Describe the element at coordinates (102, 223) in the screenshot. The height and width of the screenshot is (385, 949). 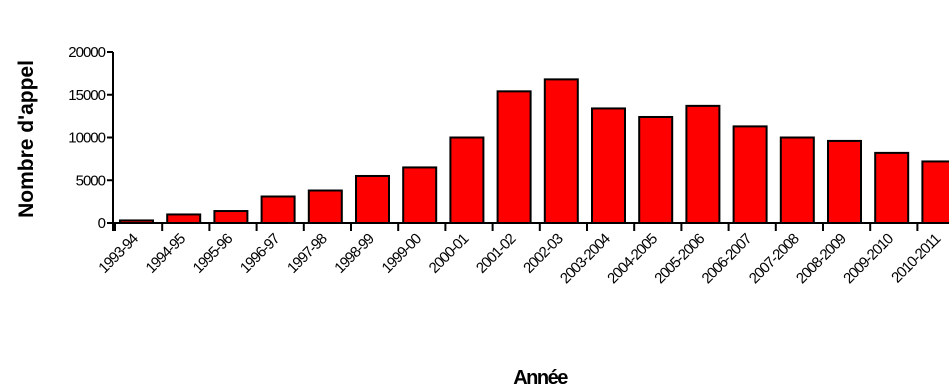
I see `y-tick-label: 0` at that location.